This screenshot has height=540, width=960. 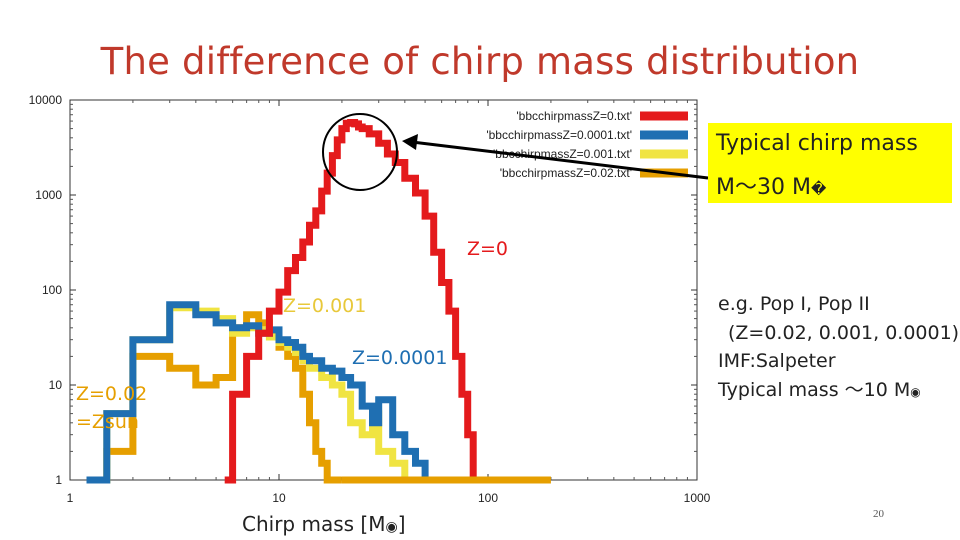 I want to click on typical-chirp-mass-callout: Typical chirp mass M～30 M�, so click(x=830, y=163).